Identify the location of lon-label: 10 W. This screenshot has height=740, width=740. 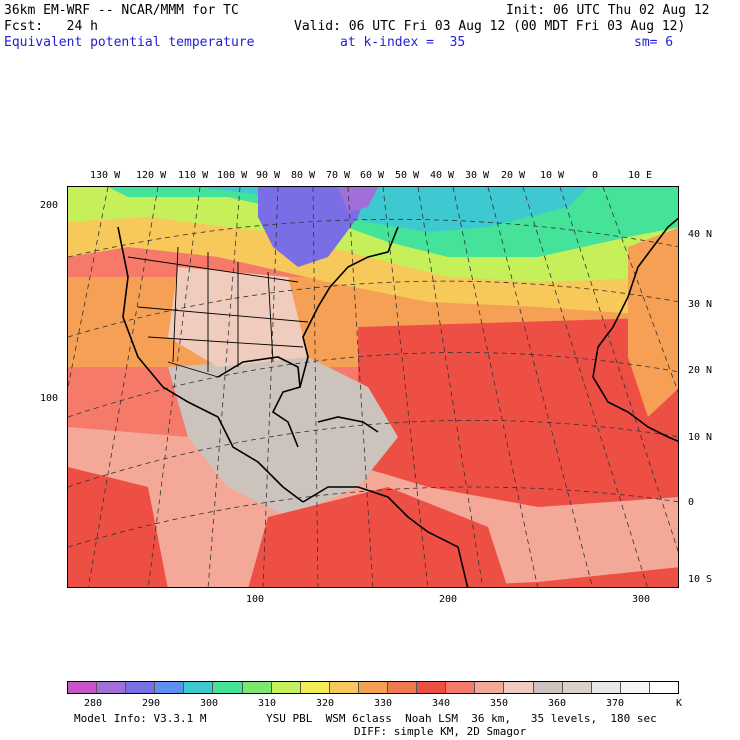
(552, 175).